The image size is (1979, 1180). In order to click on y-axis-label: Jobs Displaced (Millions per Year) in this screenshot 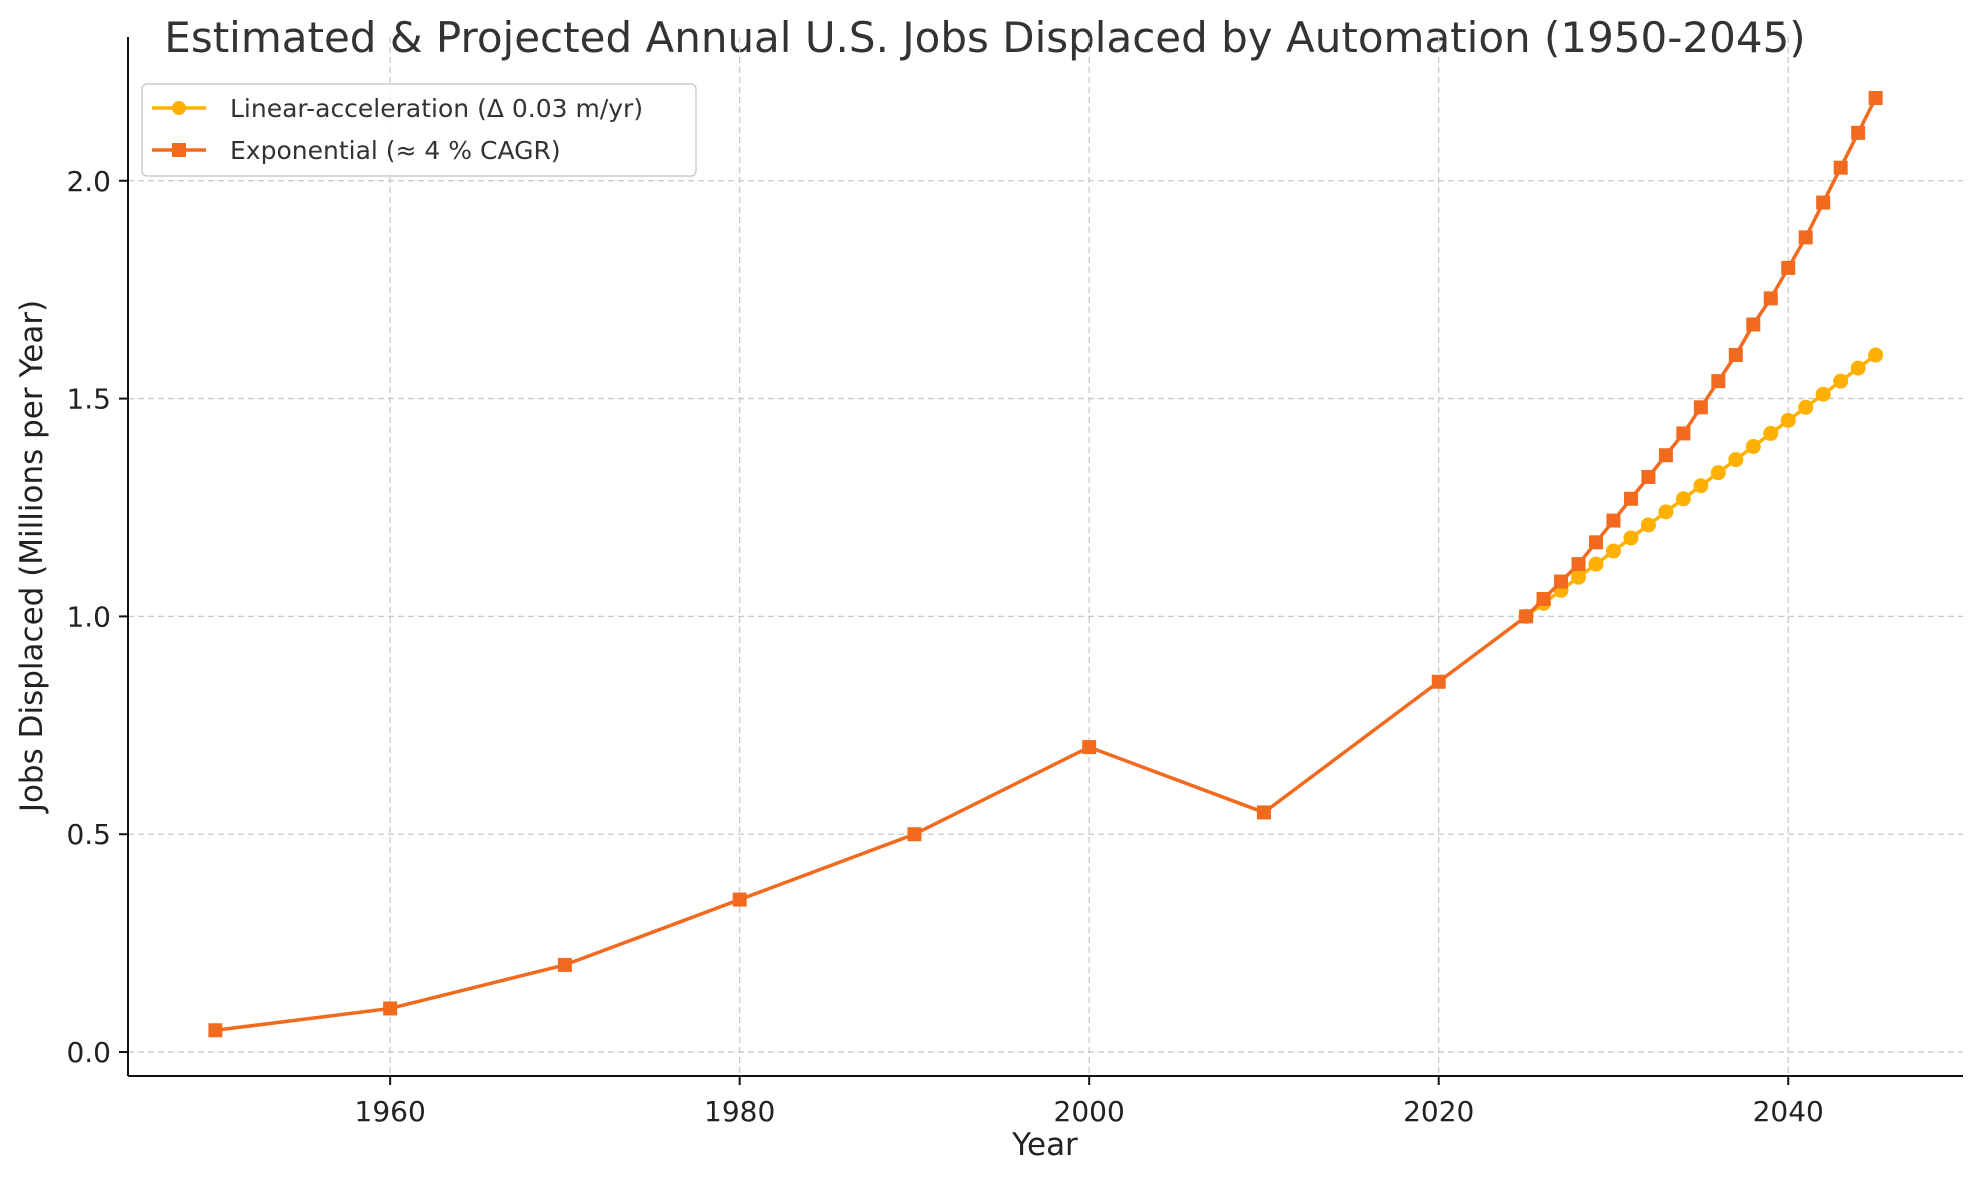, I will do `click(32, 557)`.